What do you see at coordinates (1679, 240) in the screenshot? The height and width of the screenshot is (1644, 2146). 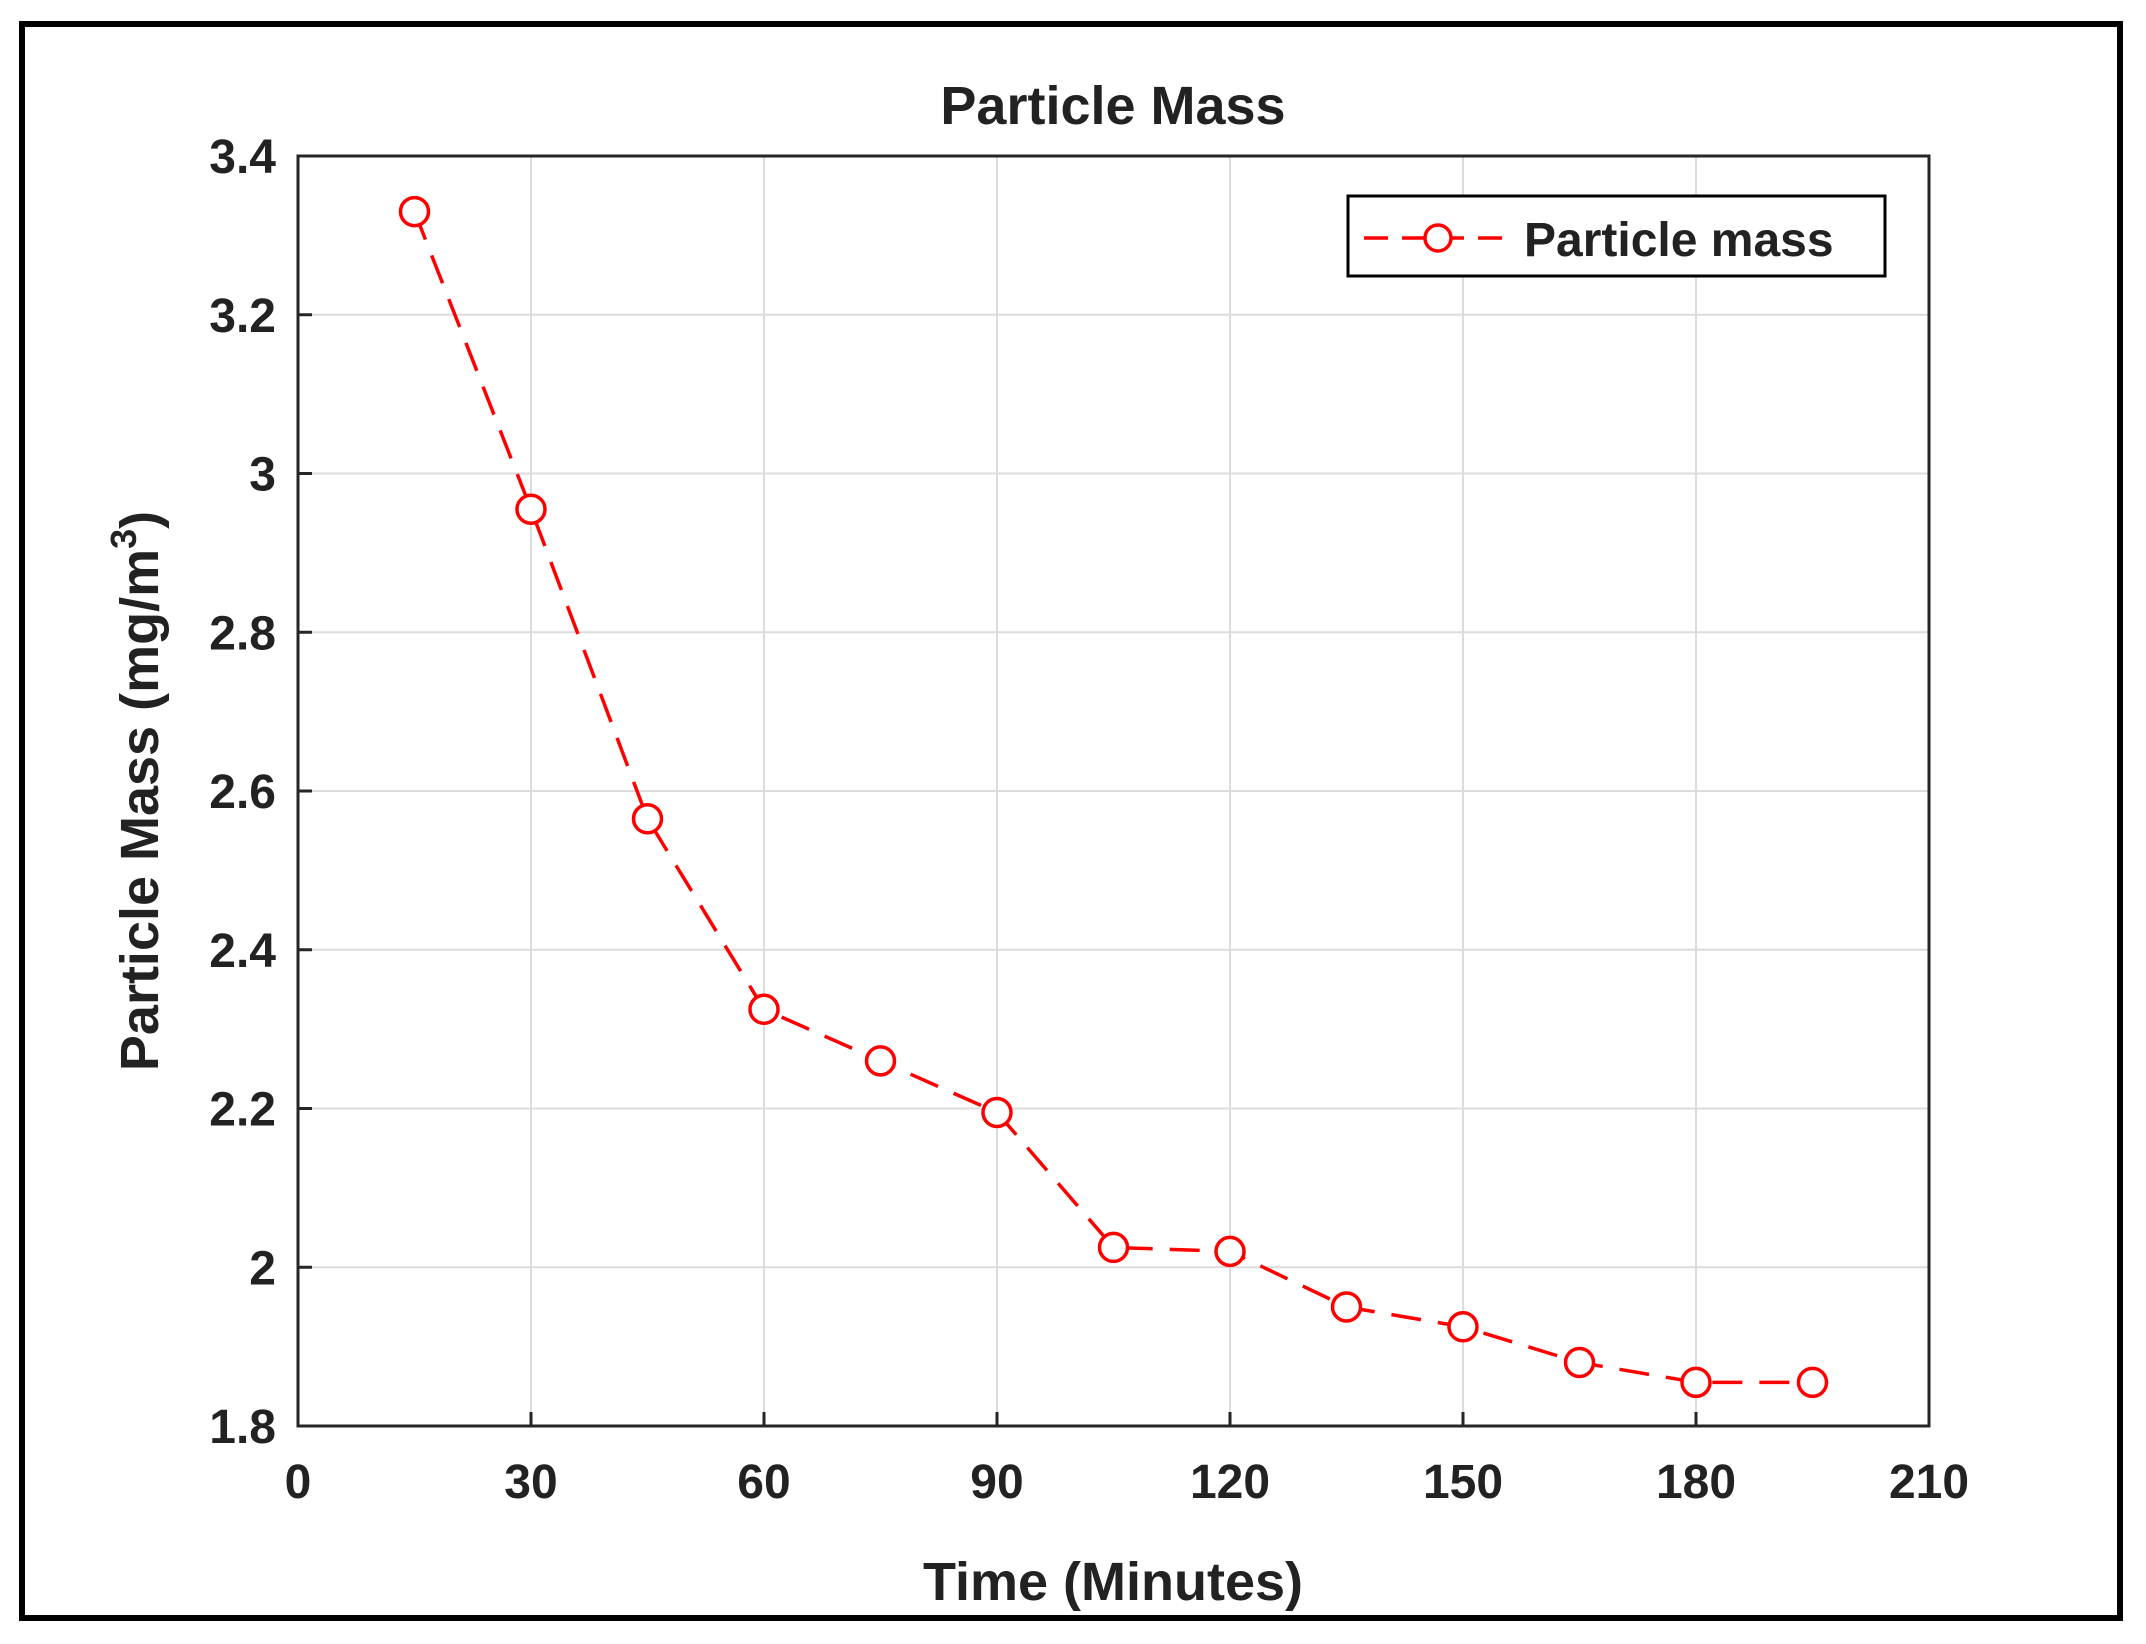 I see `legend-label: Particle mass` at bounding box center [1679, 240].